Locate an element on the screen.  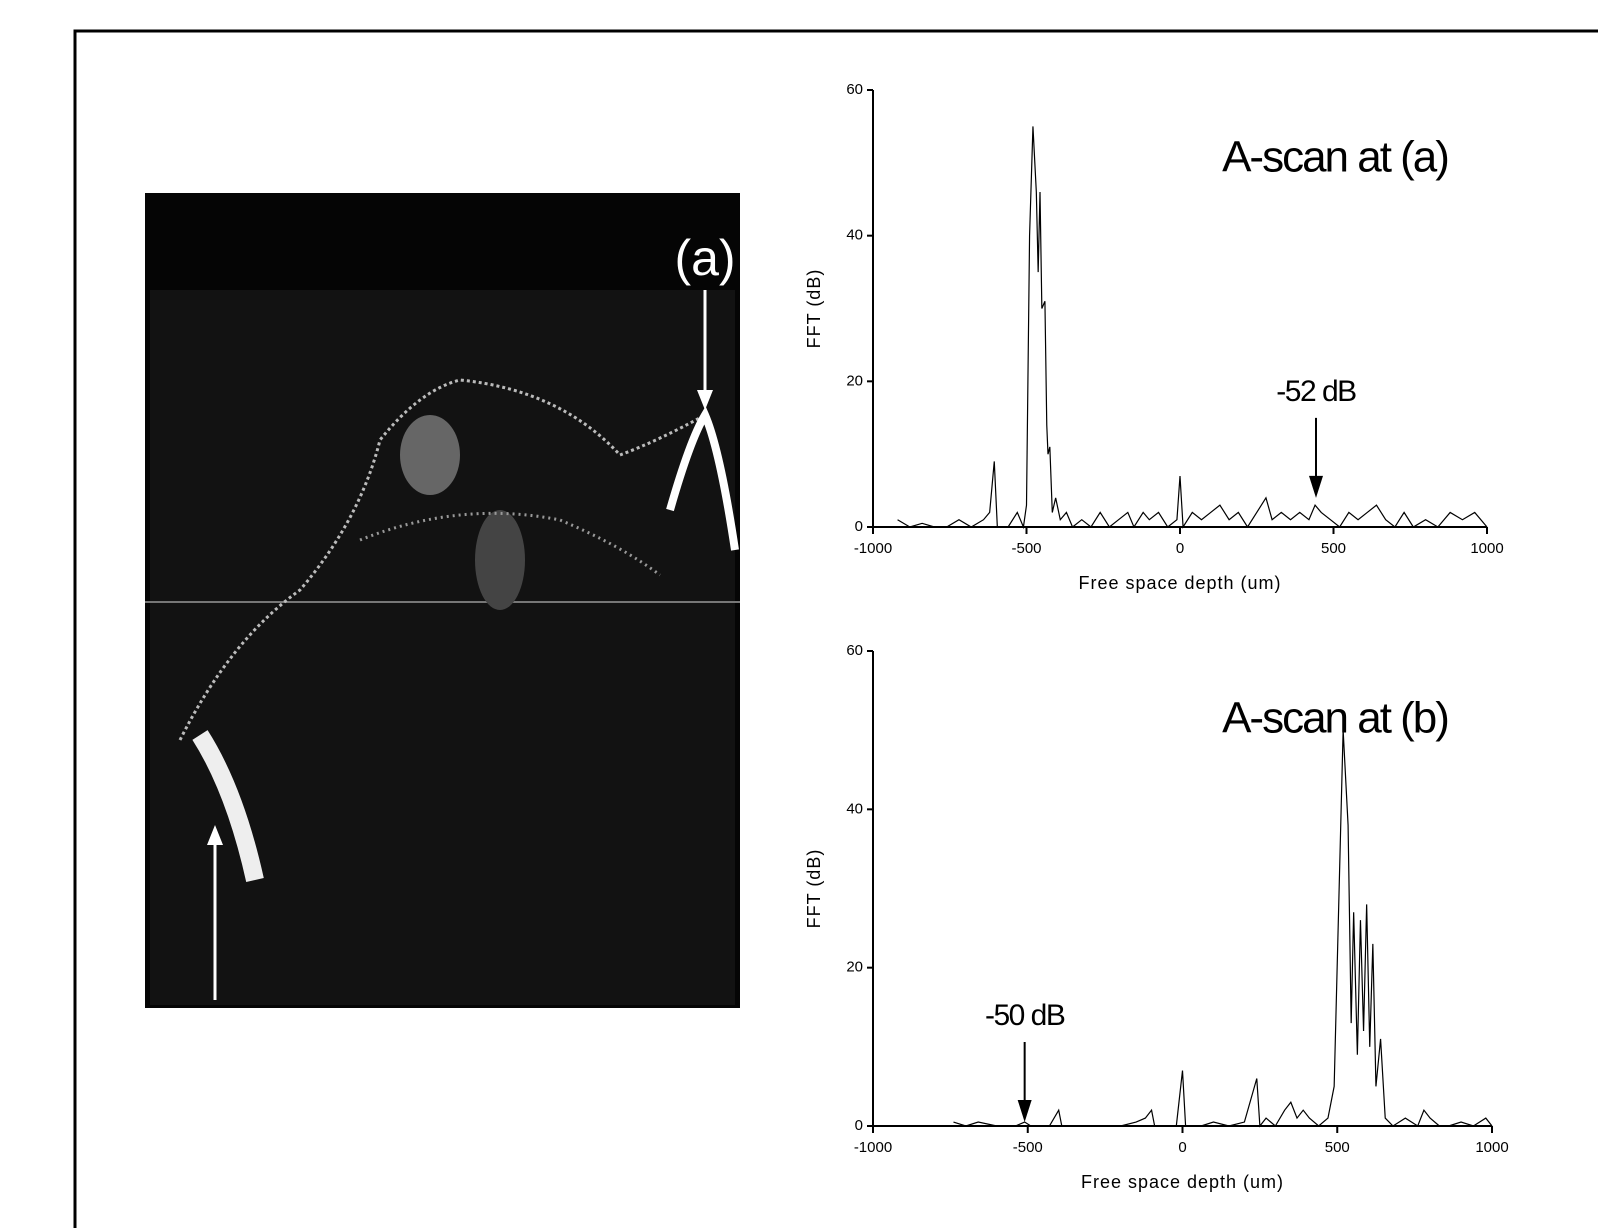
image-label: (a) is located at coordinates (704, 258).